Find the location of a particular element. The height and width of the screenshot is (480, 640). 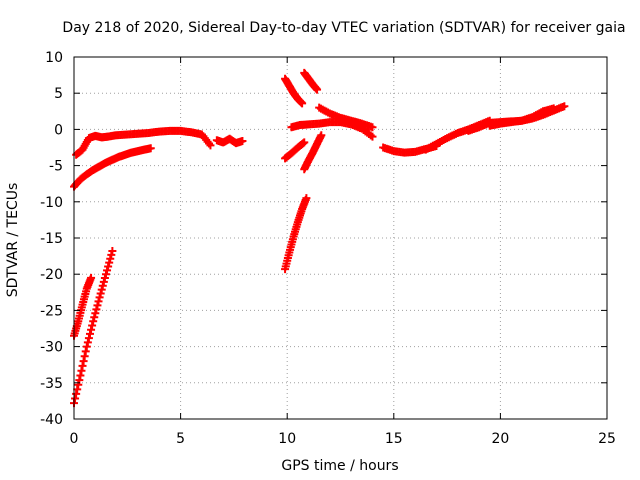

x-tick-label: 20 is located at coordinates (500, 439).